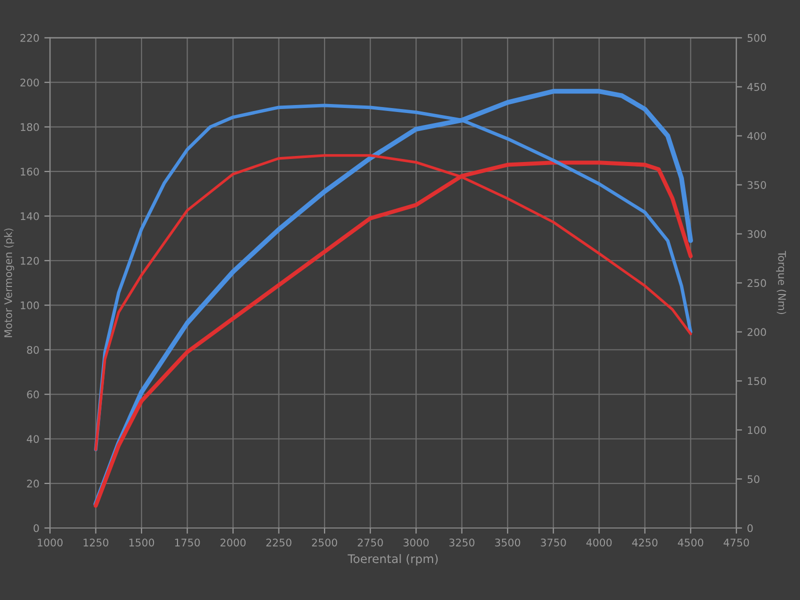 The height and width of the screenshot is (600, 800). I want to click on x-tick-label: 3500, so click(507, 542).